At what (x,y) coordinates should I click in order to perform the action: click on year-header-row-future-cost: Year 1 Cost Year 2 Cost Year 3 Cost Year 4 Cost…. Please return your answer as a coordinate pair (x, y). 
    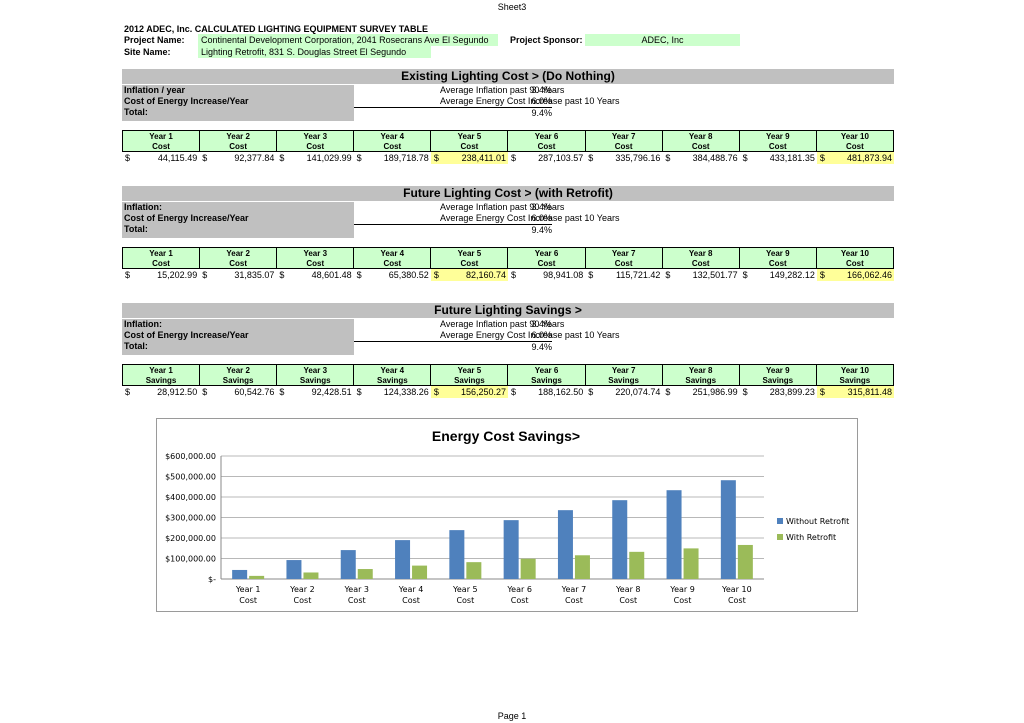
    Looking at the image, I should click on (508, 258).